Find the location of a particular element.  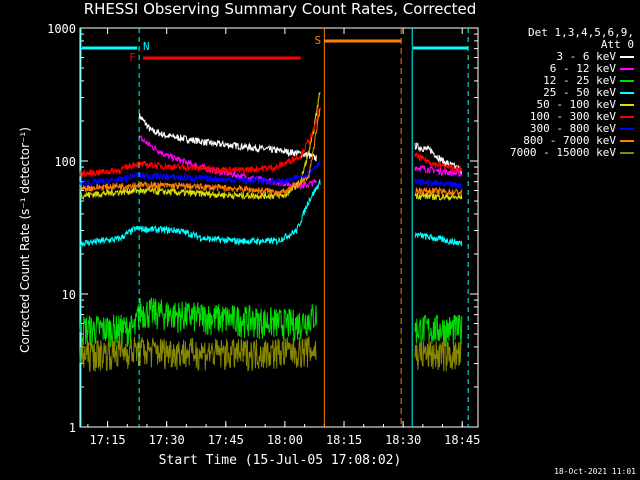

y-tick-label: 10 is located at coordinates (69, 295).